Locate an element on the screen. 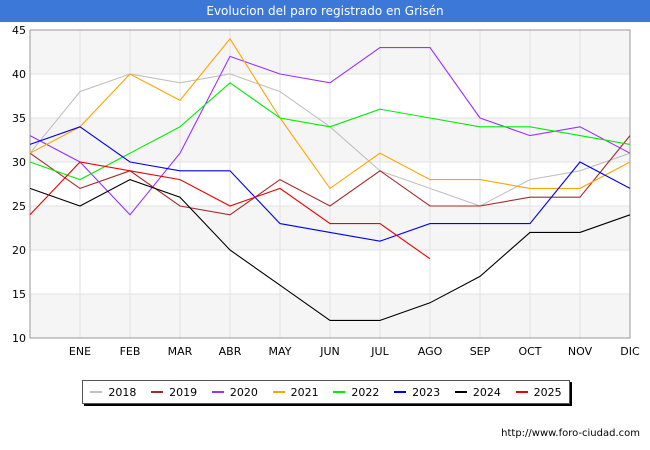 The image size is (650, 450). legend-label: 2018 is located at coordinates (122, 392).